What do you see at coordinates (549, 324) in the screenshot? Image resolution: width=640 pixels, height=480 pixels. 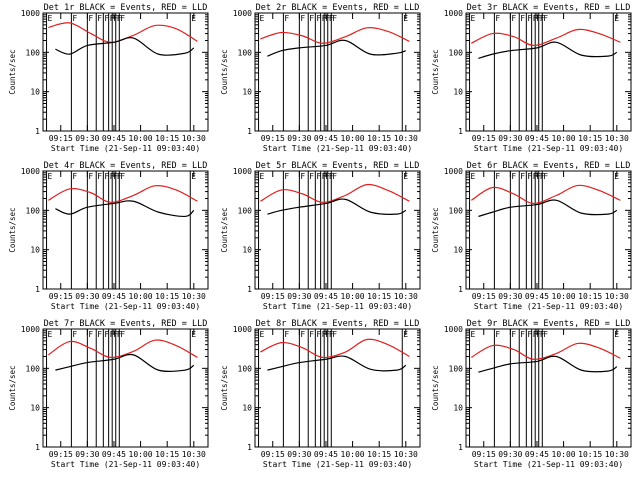 I see `panel-title: Det 9r BLACK = Events, RED = LLD` at bounding box center [549, 324].